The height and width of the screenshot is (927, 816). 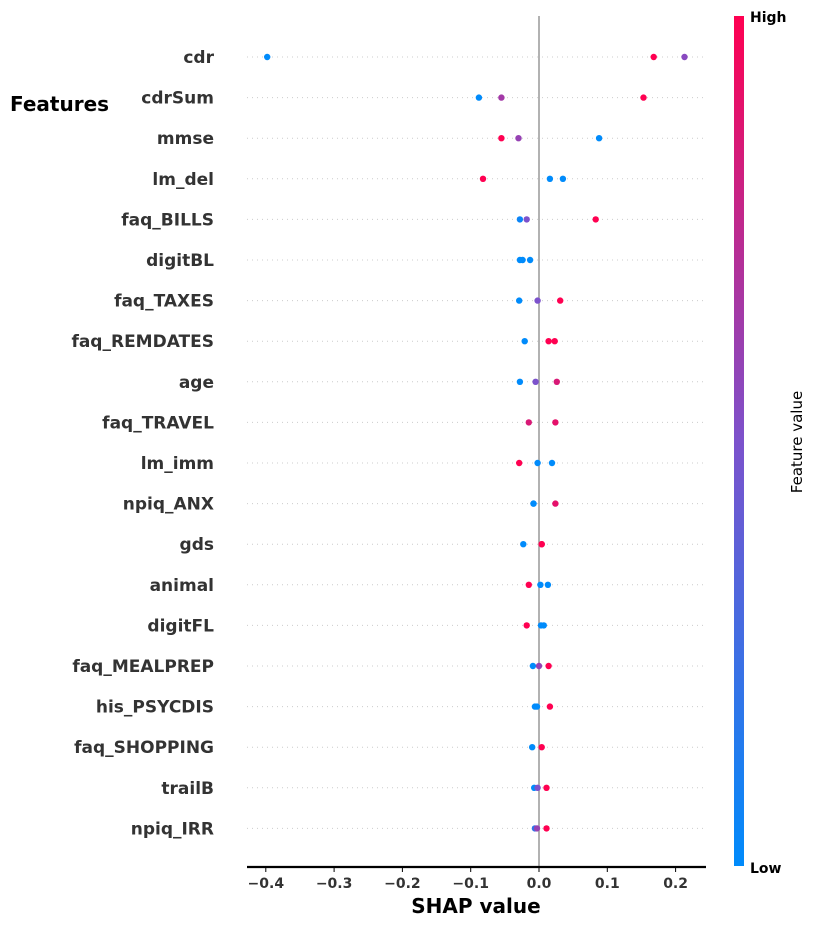 I want to click on x-axis-title: SHAP value, so click(x=475, y=906).